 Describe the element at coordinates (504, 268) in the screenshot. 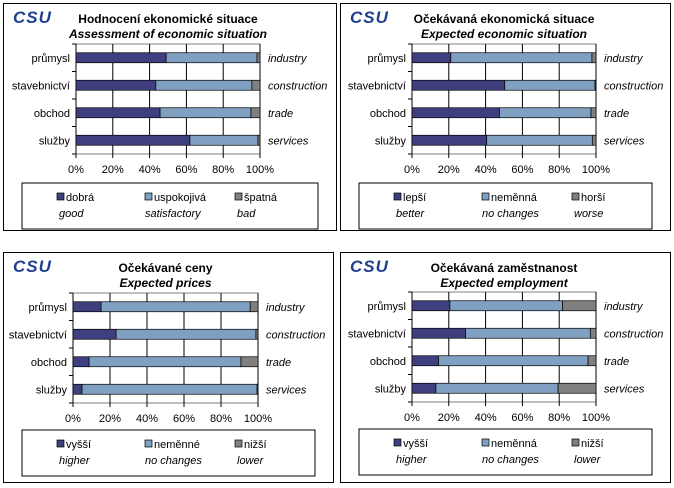

I see `chart-title: Očekávaná zaměstnanost` at that location.